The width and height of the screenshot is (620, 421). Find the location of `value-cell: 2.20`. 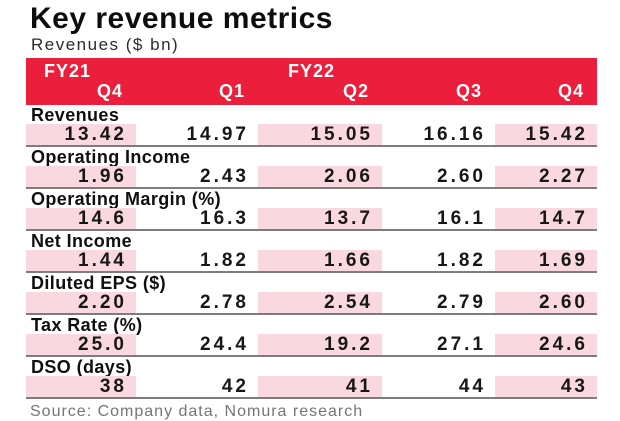

value-cell: 2.20 is located at coordinates (81, 302).